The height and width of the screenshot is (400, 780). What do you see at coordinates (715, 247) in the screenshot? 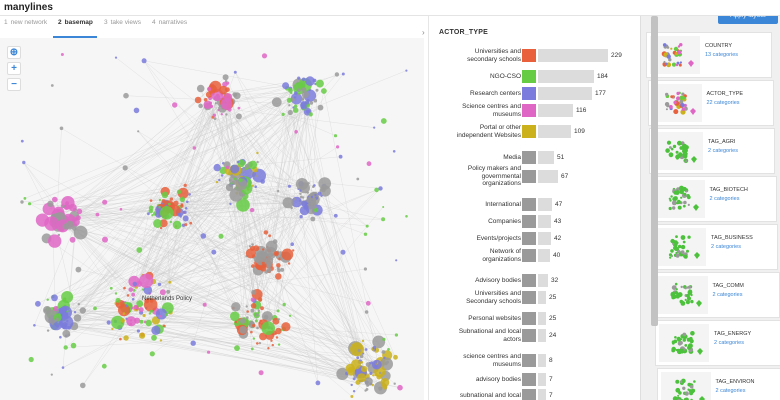
I see `layout-card: TAG_BUSINESS 2 categories` at bounding box center [715, 247].